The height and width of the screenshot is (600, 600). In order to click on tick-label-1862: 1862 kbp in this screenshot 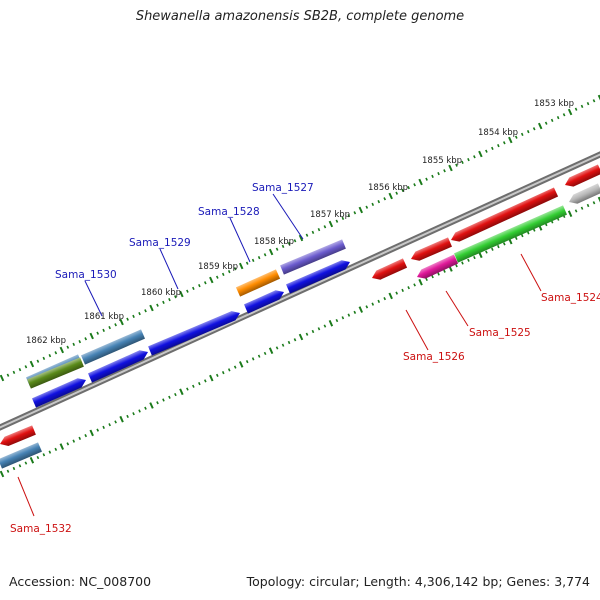, I will do `click(46, 341)`.